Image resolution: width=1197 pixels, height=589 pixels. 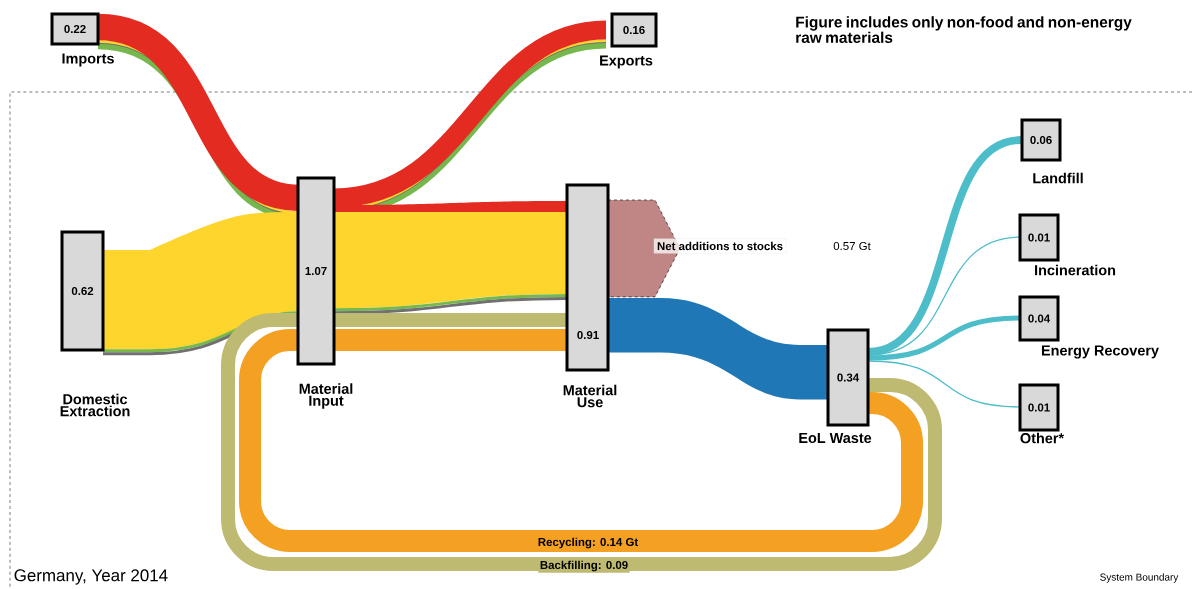 I want to click on text: System Boundary, so click(x=1139, y=578).